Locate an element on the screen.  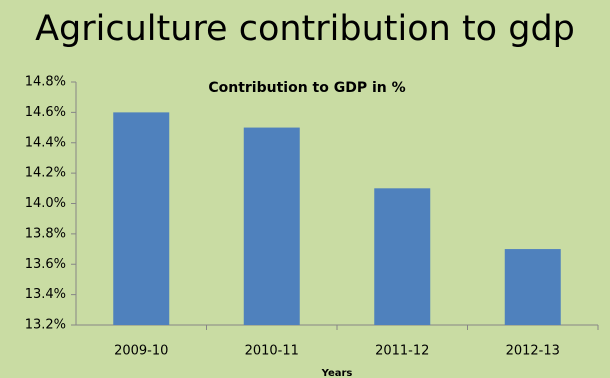
x-tick-label: 2012-13 is located at coordinates (533, 351).